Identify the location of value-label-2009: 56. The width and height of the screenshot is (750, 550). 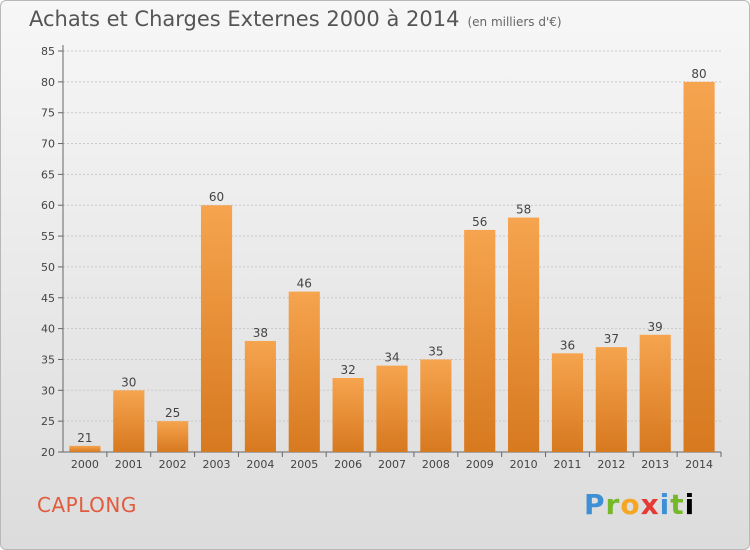
(479, 222).